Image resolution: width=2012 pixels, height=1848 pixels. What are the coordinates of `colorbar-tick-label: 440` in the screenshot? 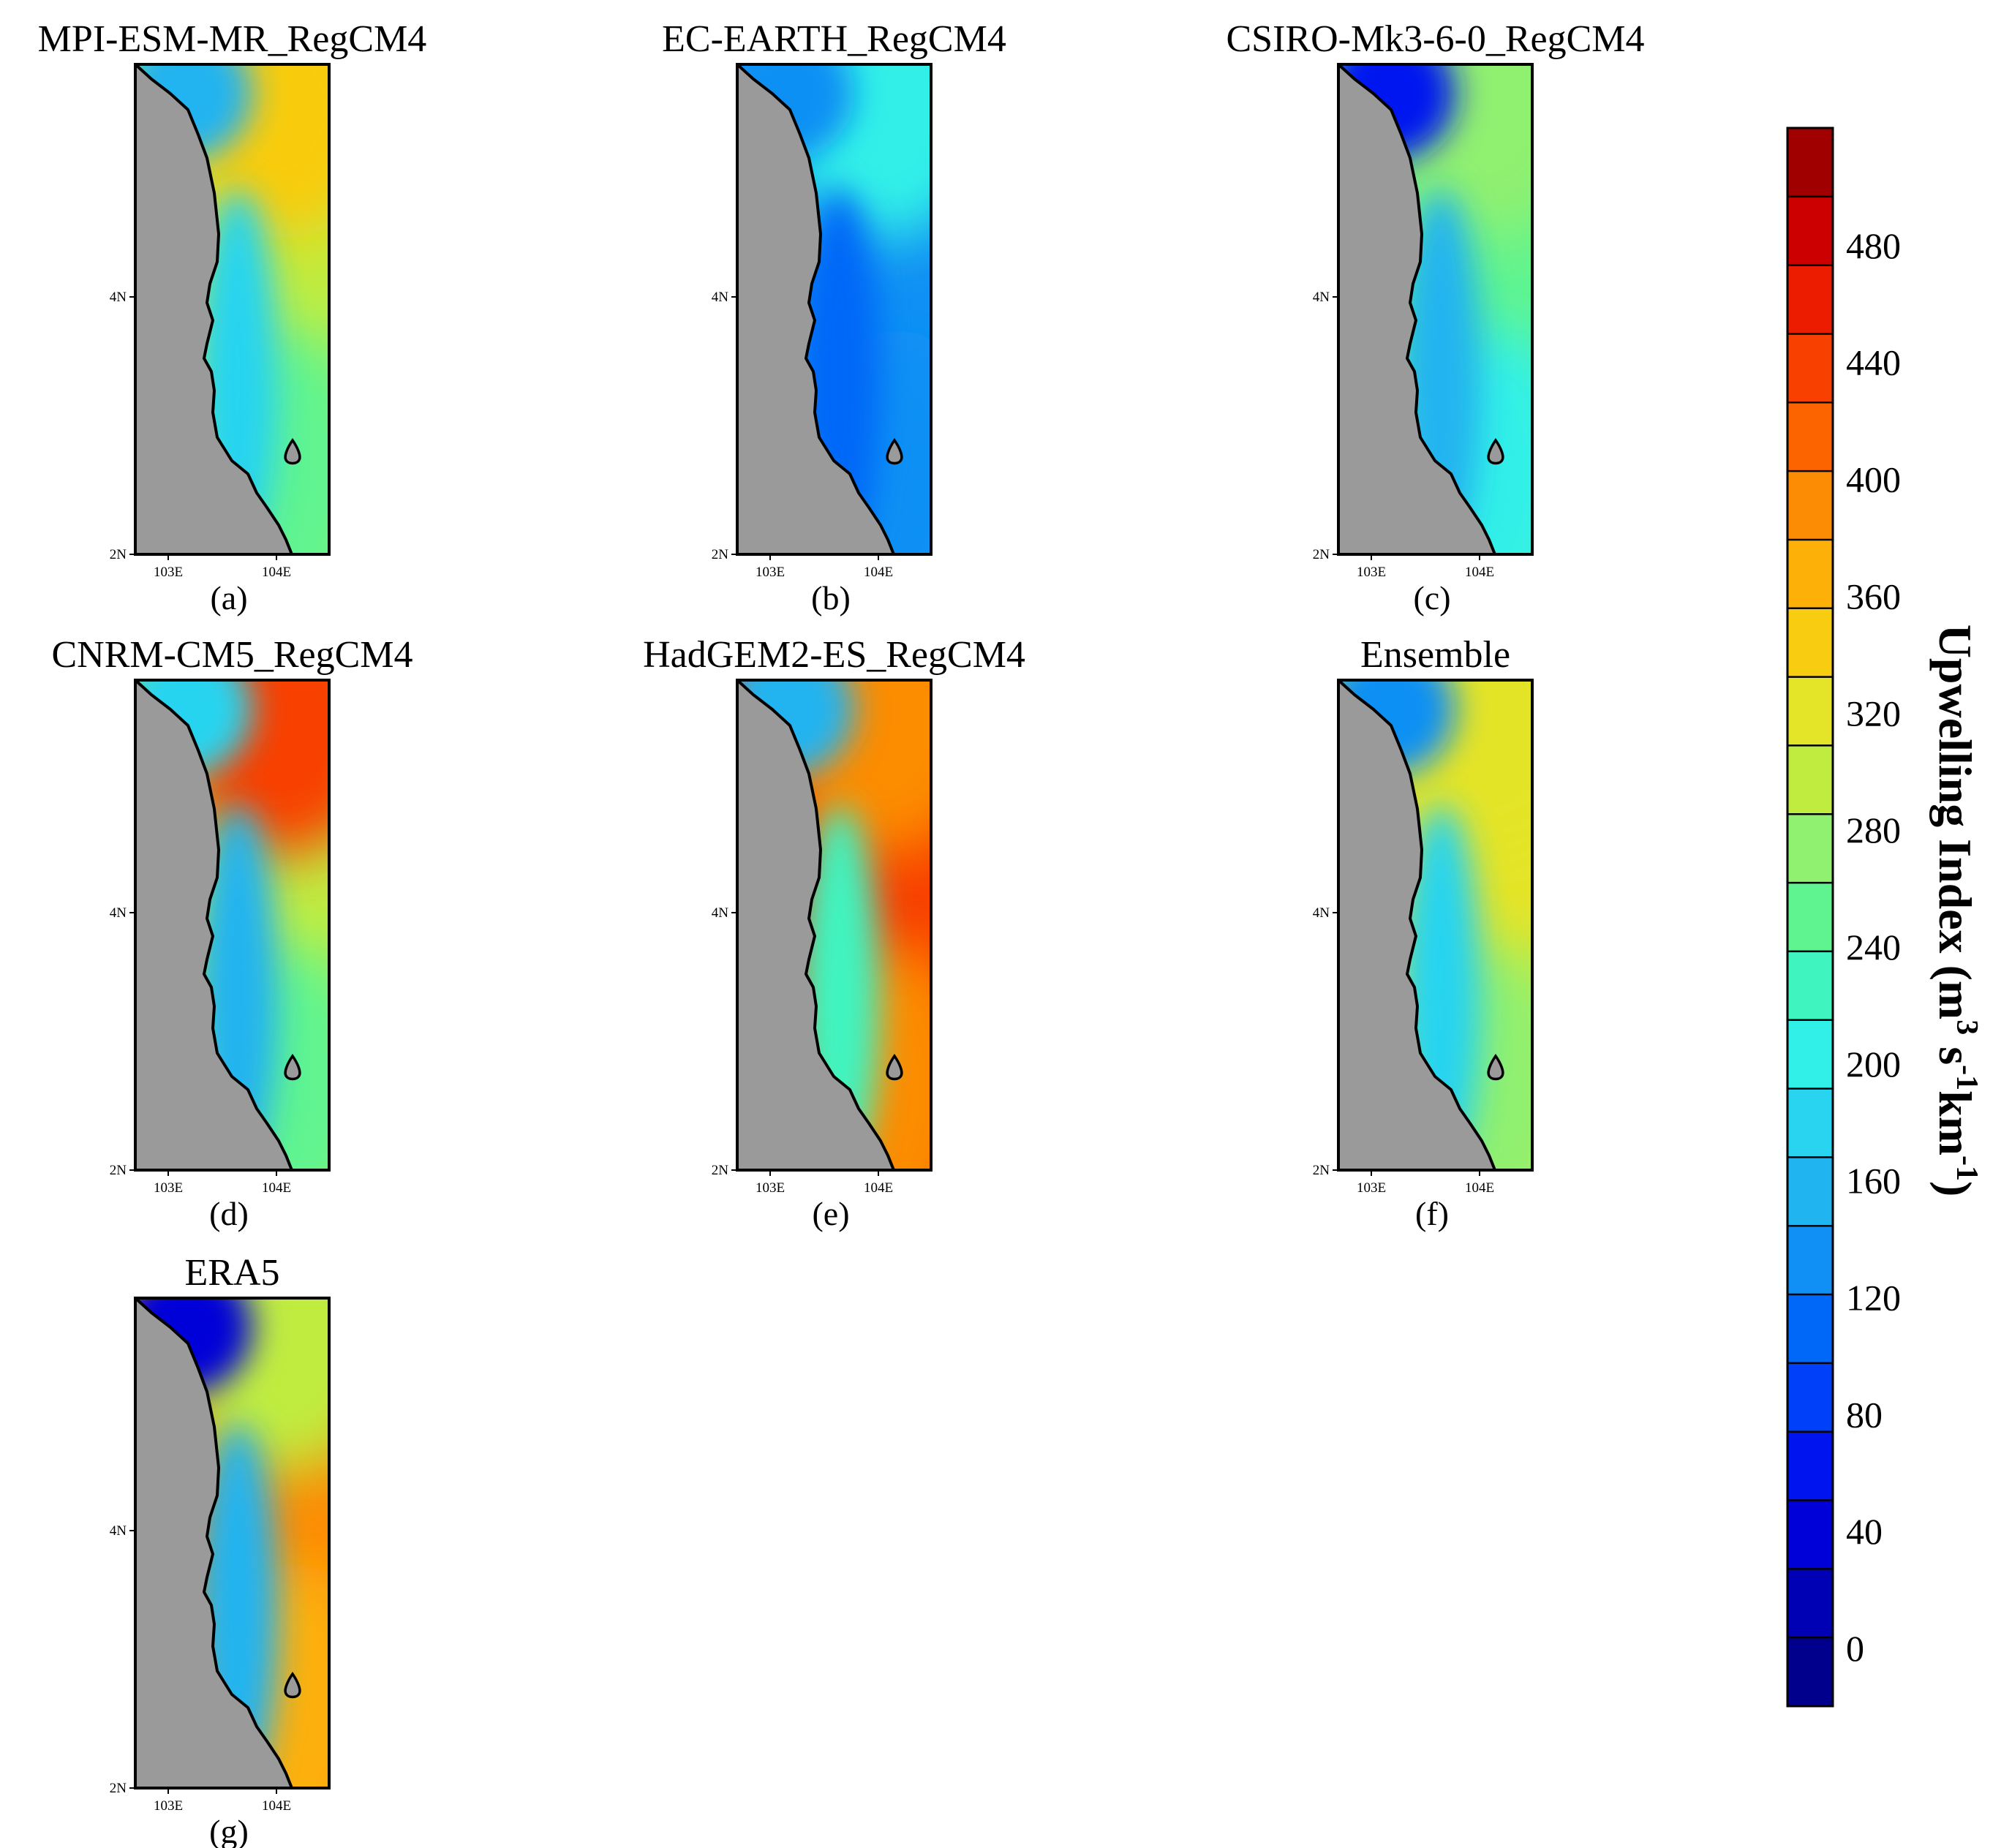 It's located at (1873, 362).